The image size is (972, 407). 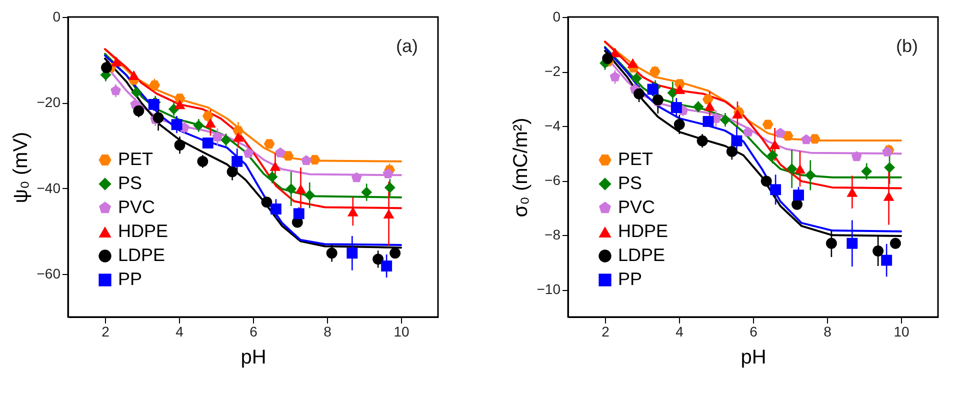 What do you see at coordinates (552, 234) in the screenshot?
I see `y-tick-label: −8` at bounding box center [552, 234].